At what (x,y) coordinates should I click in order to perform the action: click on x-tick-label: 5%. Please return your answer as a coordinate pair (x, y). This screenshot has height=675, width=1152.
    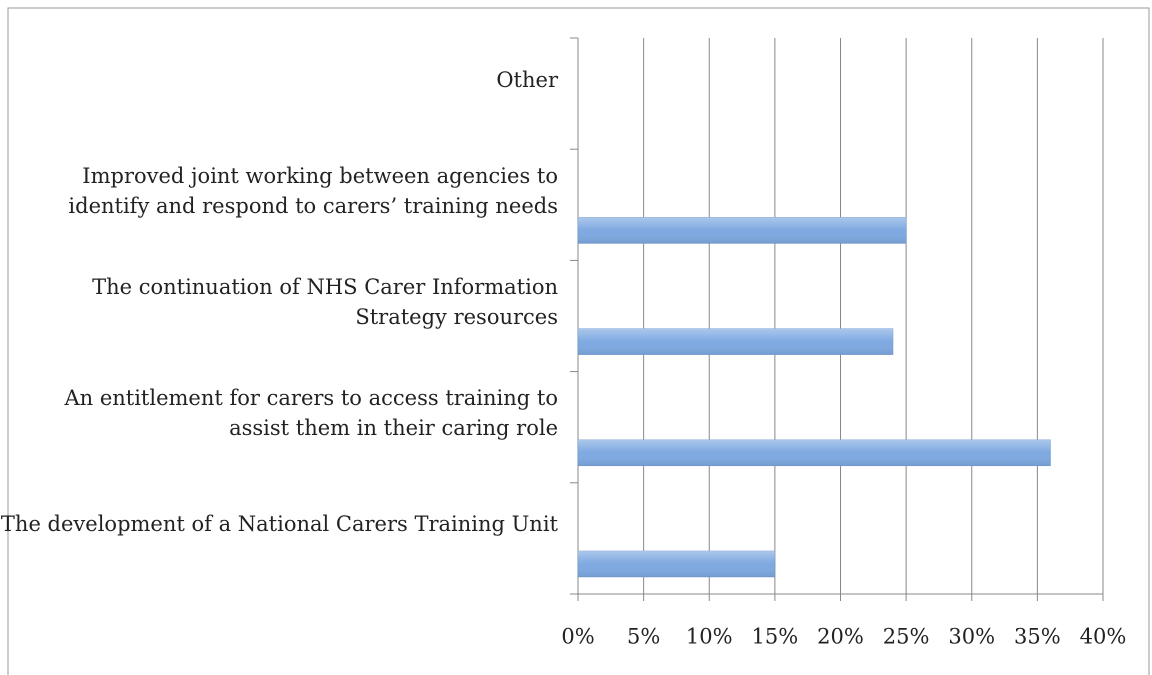
    Looking at the image, I should click on (643, 637).